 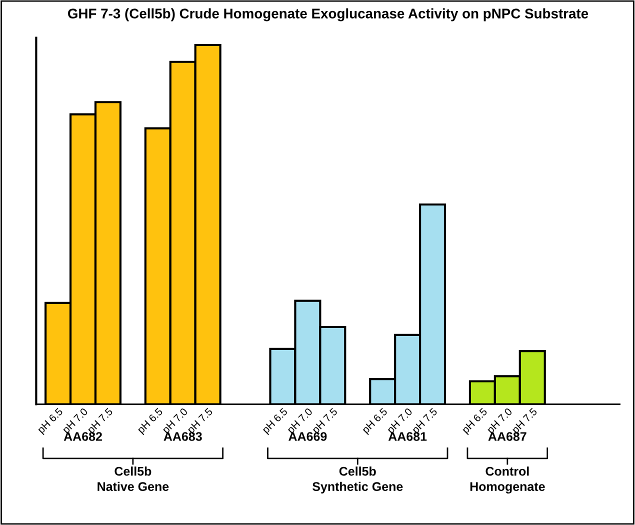 I want to click on text: Control Homogenate, so click(x=507, y=480).